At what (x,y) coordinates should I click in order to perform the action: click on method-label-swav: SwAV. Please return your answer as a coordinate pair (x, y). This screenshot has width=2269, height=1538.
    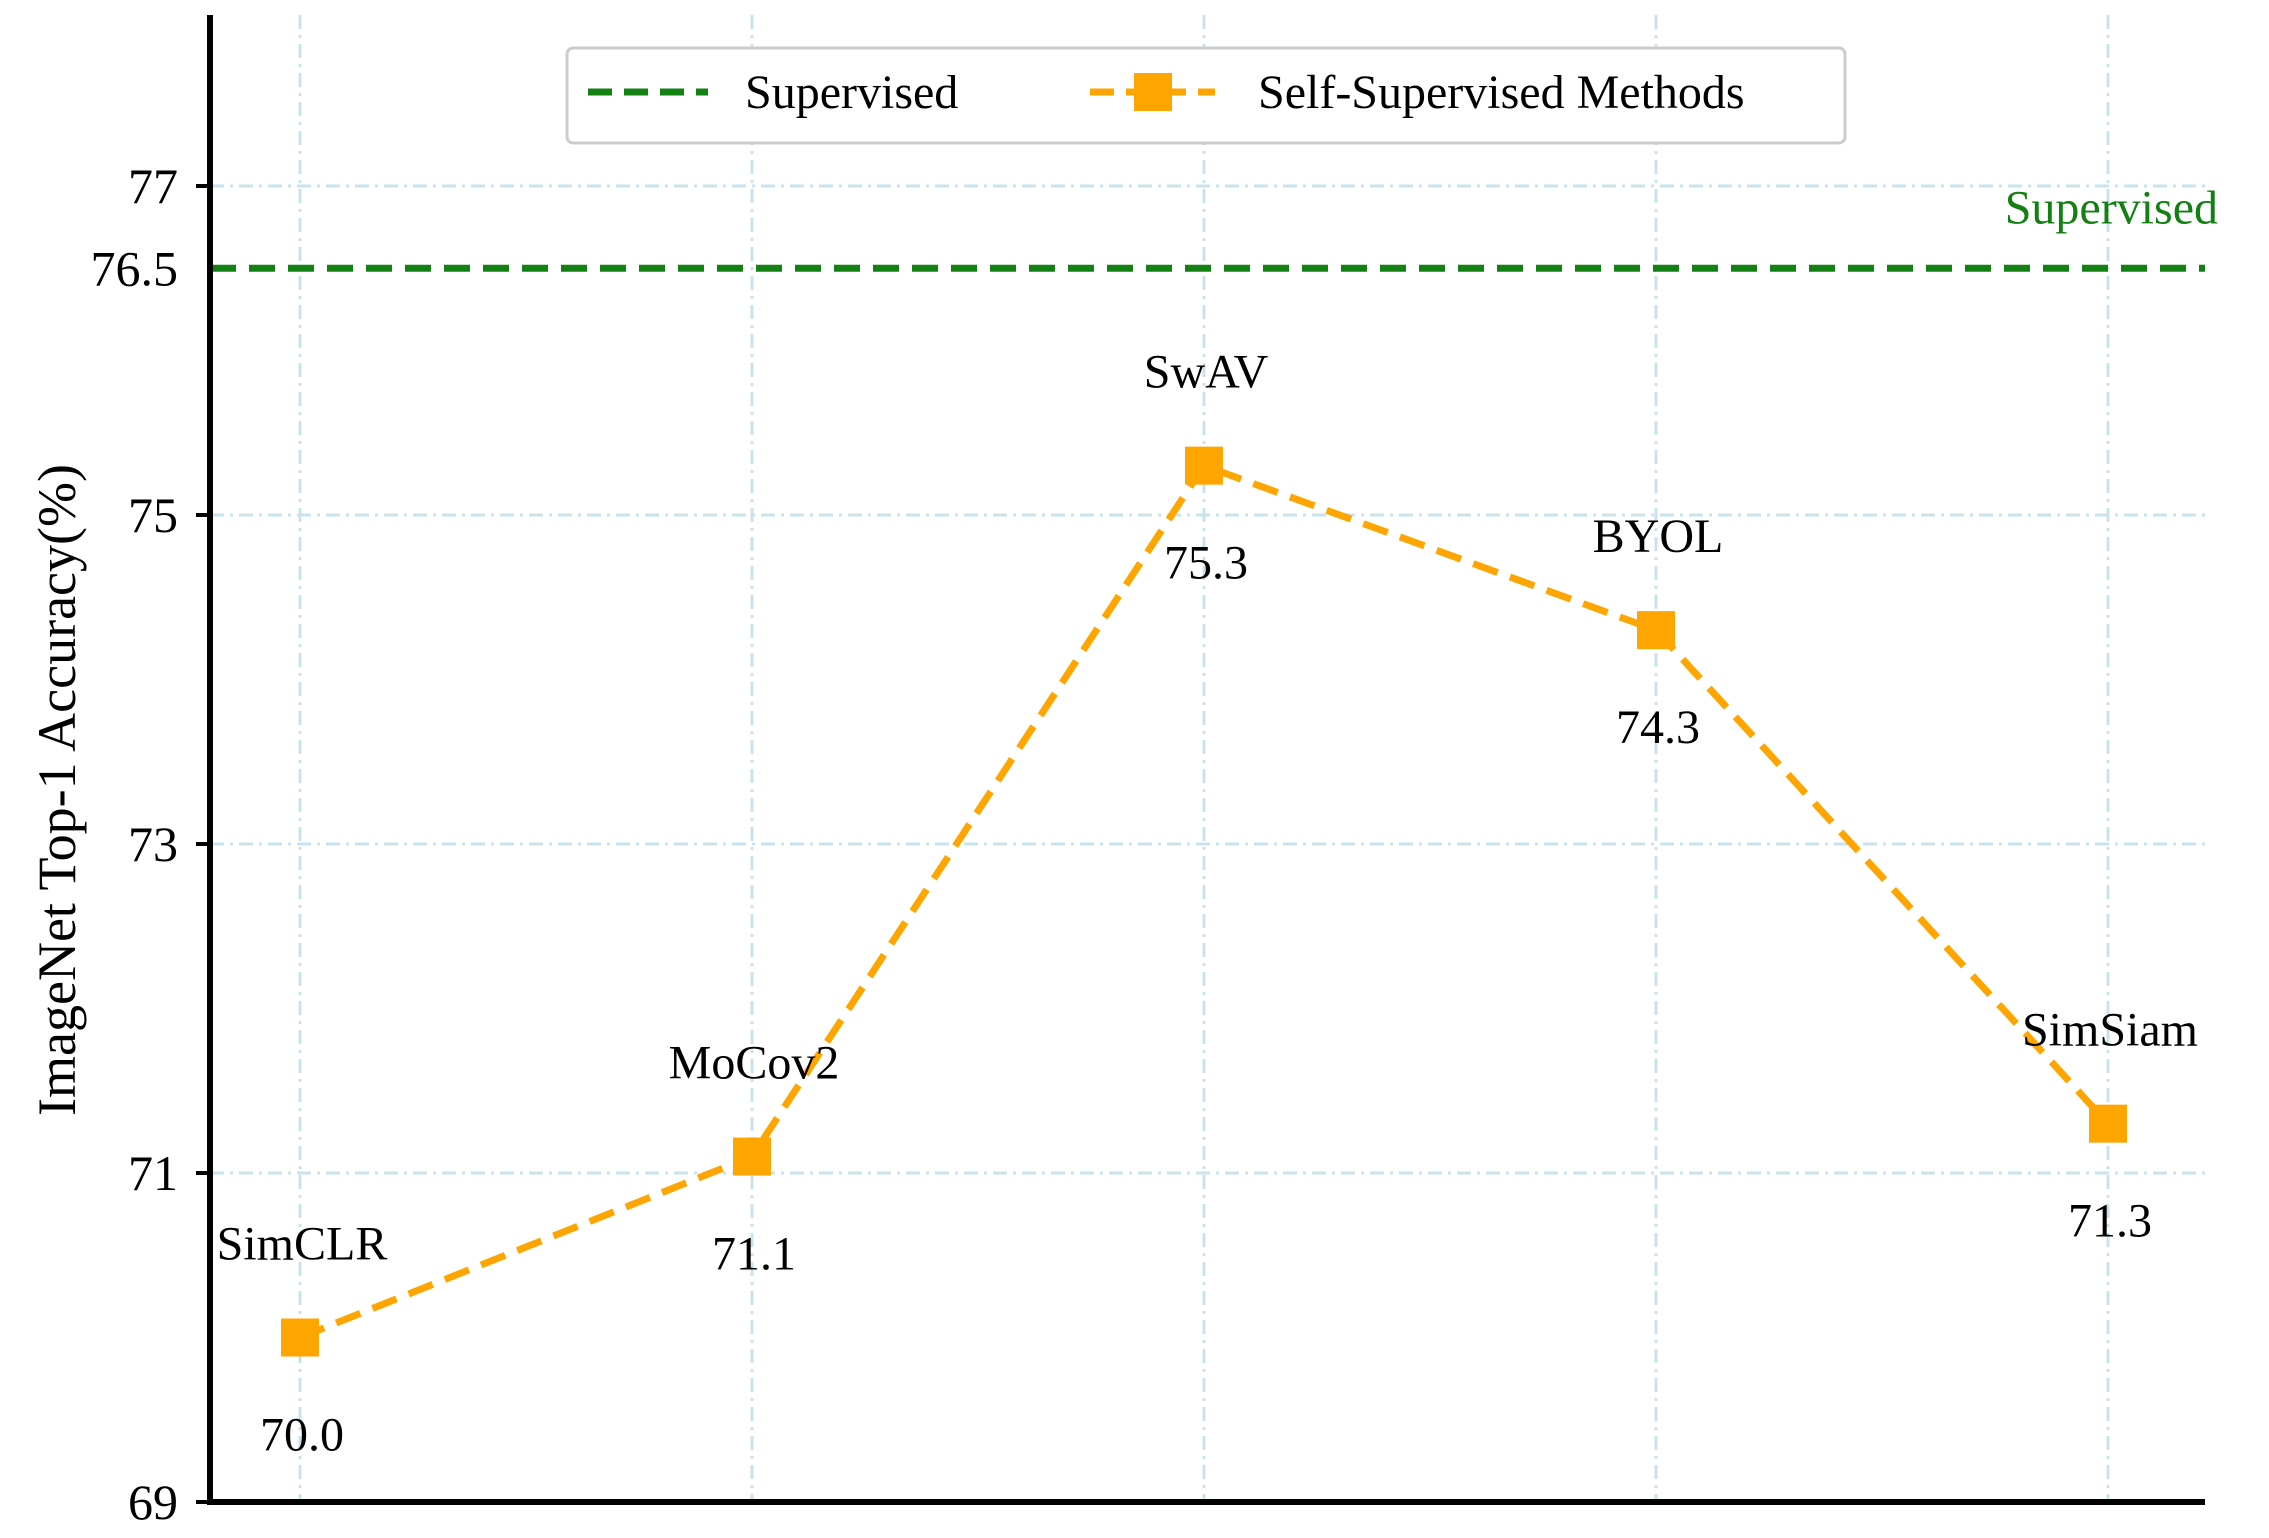
    Looking at the image, I should click on (1206, 372).